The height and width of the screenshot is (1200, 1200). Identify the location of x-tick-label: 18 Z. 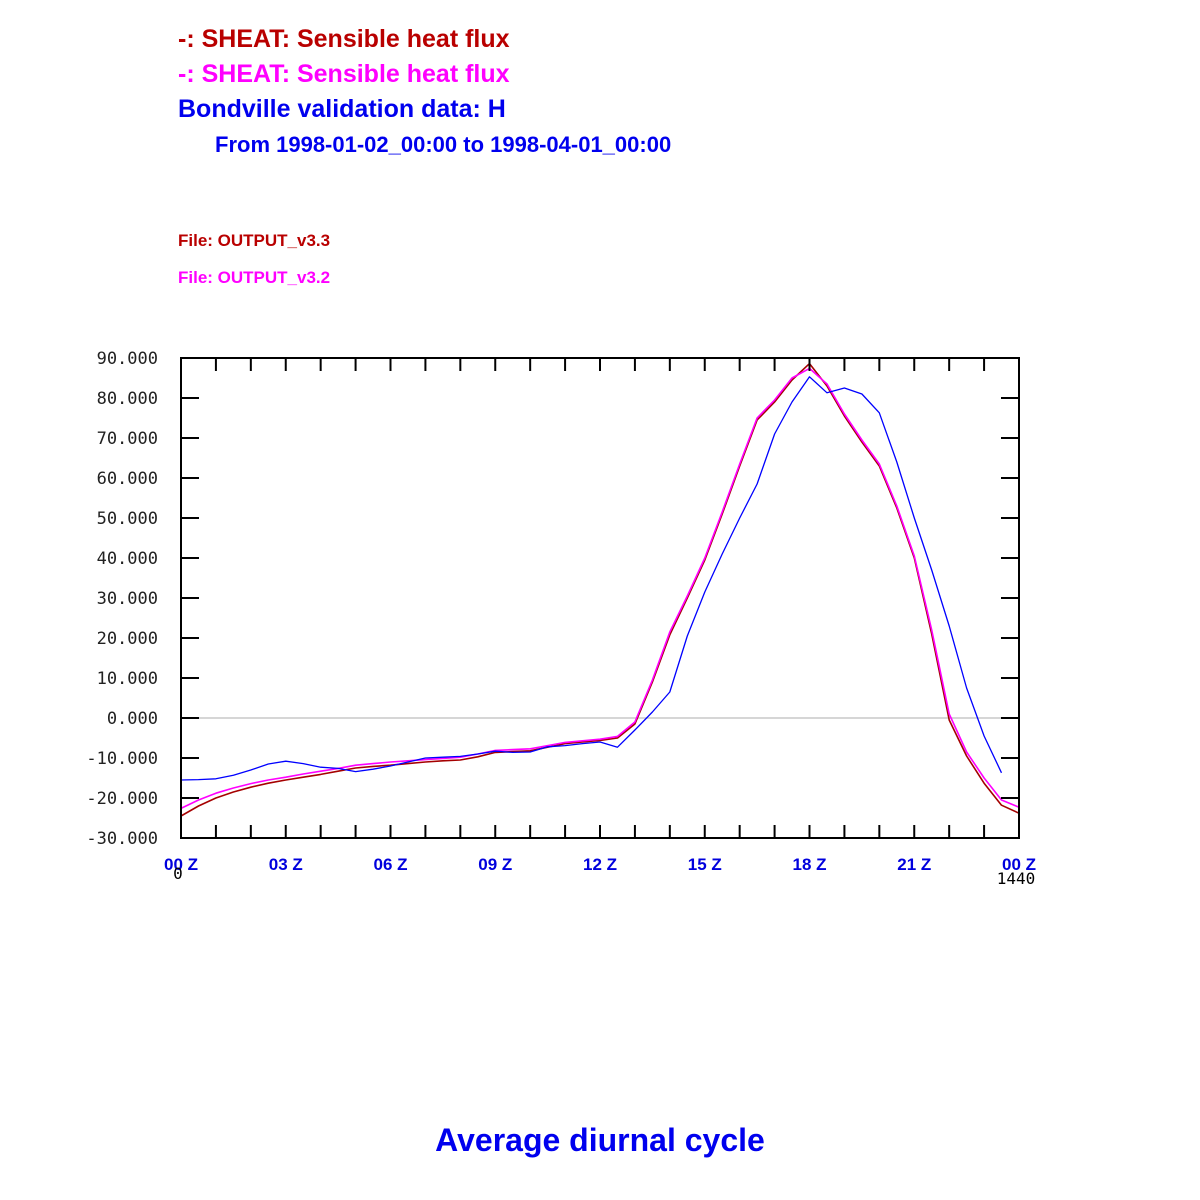
(809, 864).